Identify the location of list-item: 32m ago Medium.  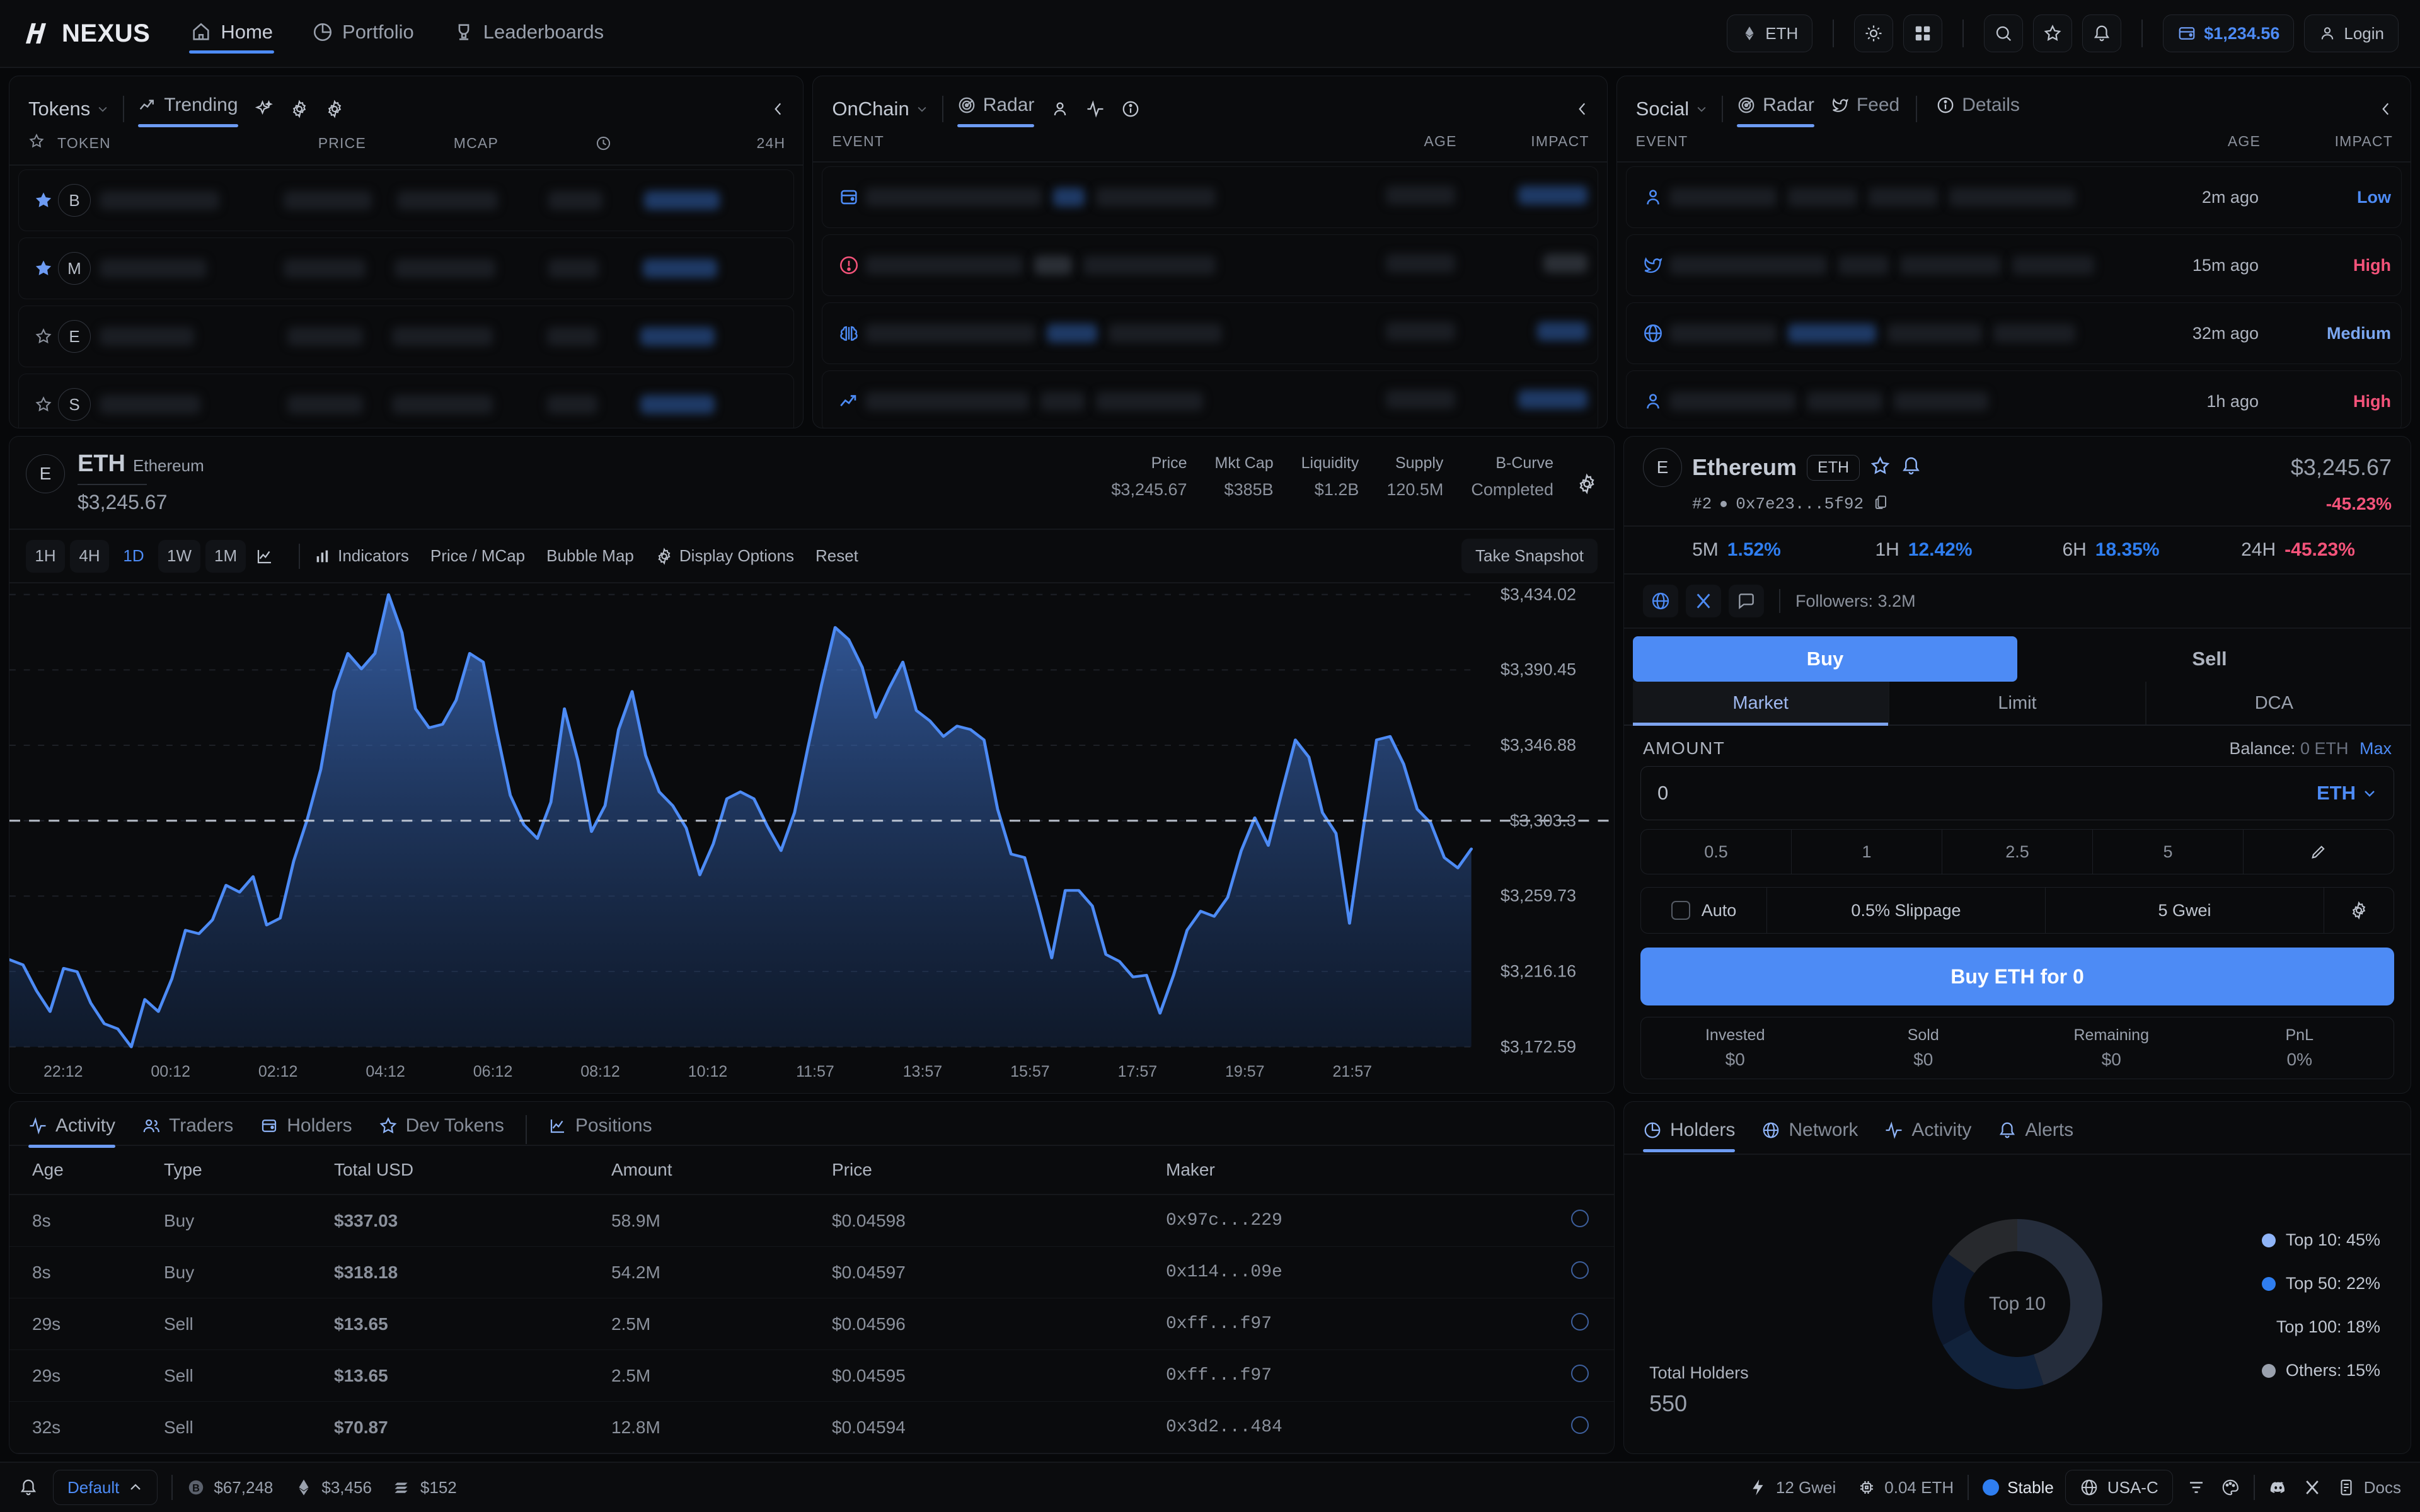
(2013, 333).